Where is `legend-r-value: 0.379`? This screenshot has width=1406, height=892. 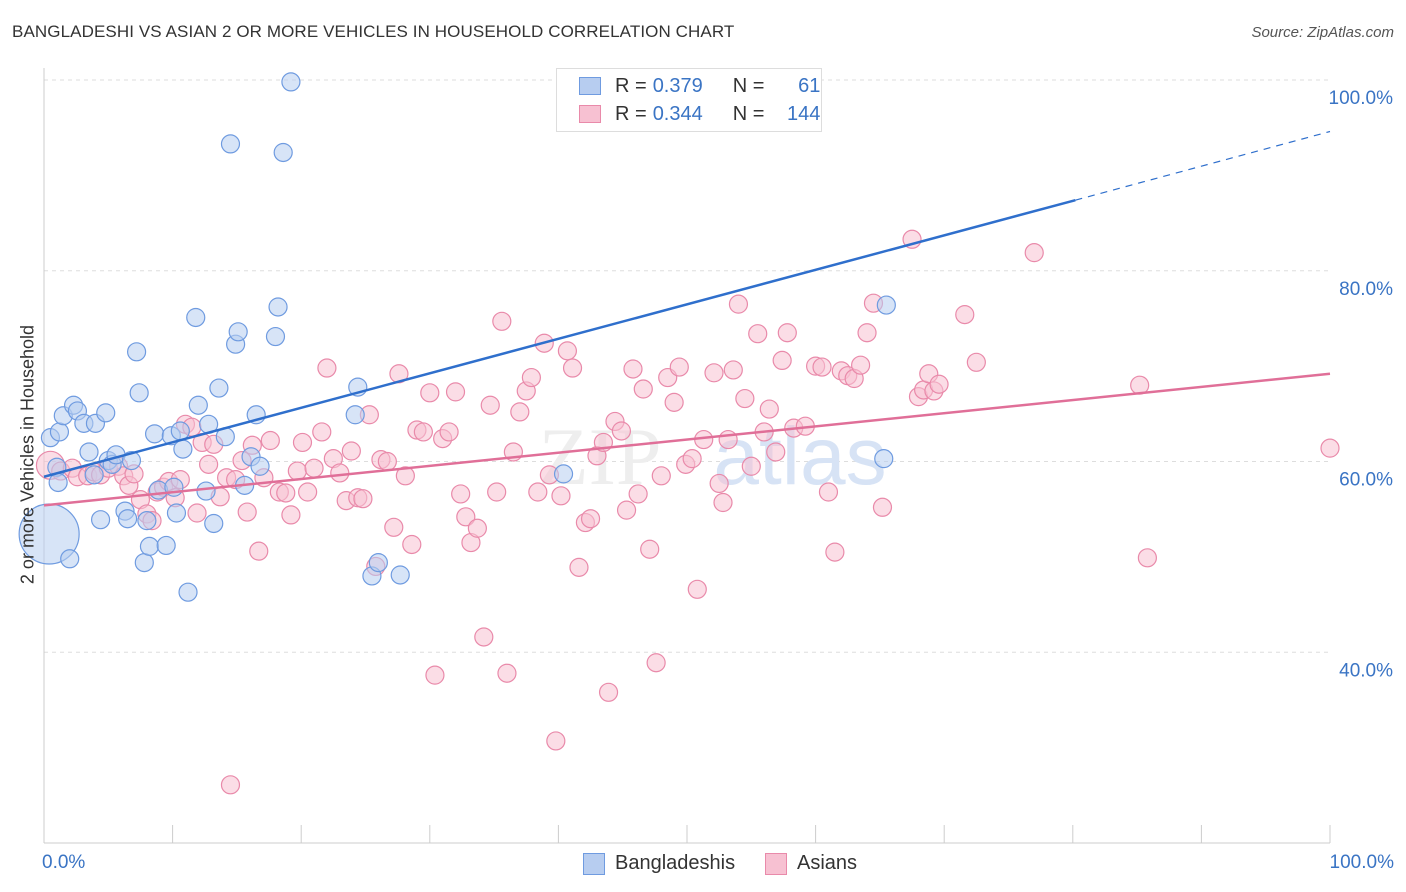 legend-r-value: 0.379 is located at coordinates (677, 85).